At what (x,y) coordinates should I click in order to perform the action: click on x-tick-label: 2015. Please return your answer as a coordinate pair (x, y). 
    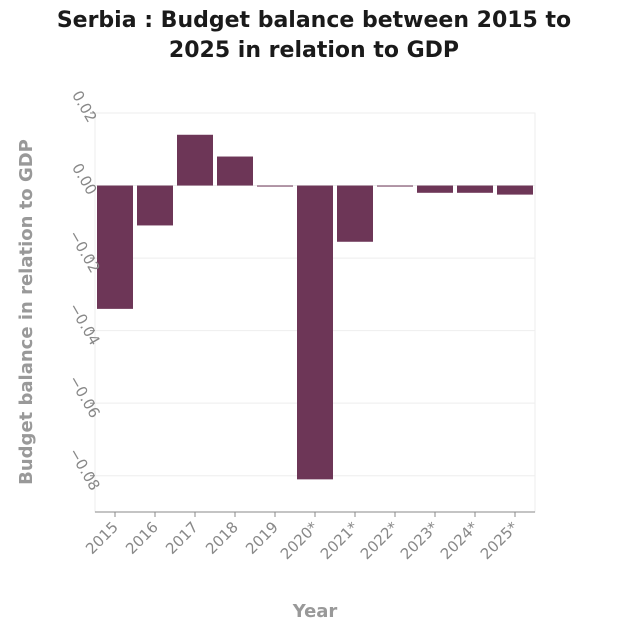
    Looking at the image, I should click on (102, 538).